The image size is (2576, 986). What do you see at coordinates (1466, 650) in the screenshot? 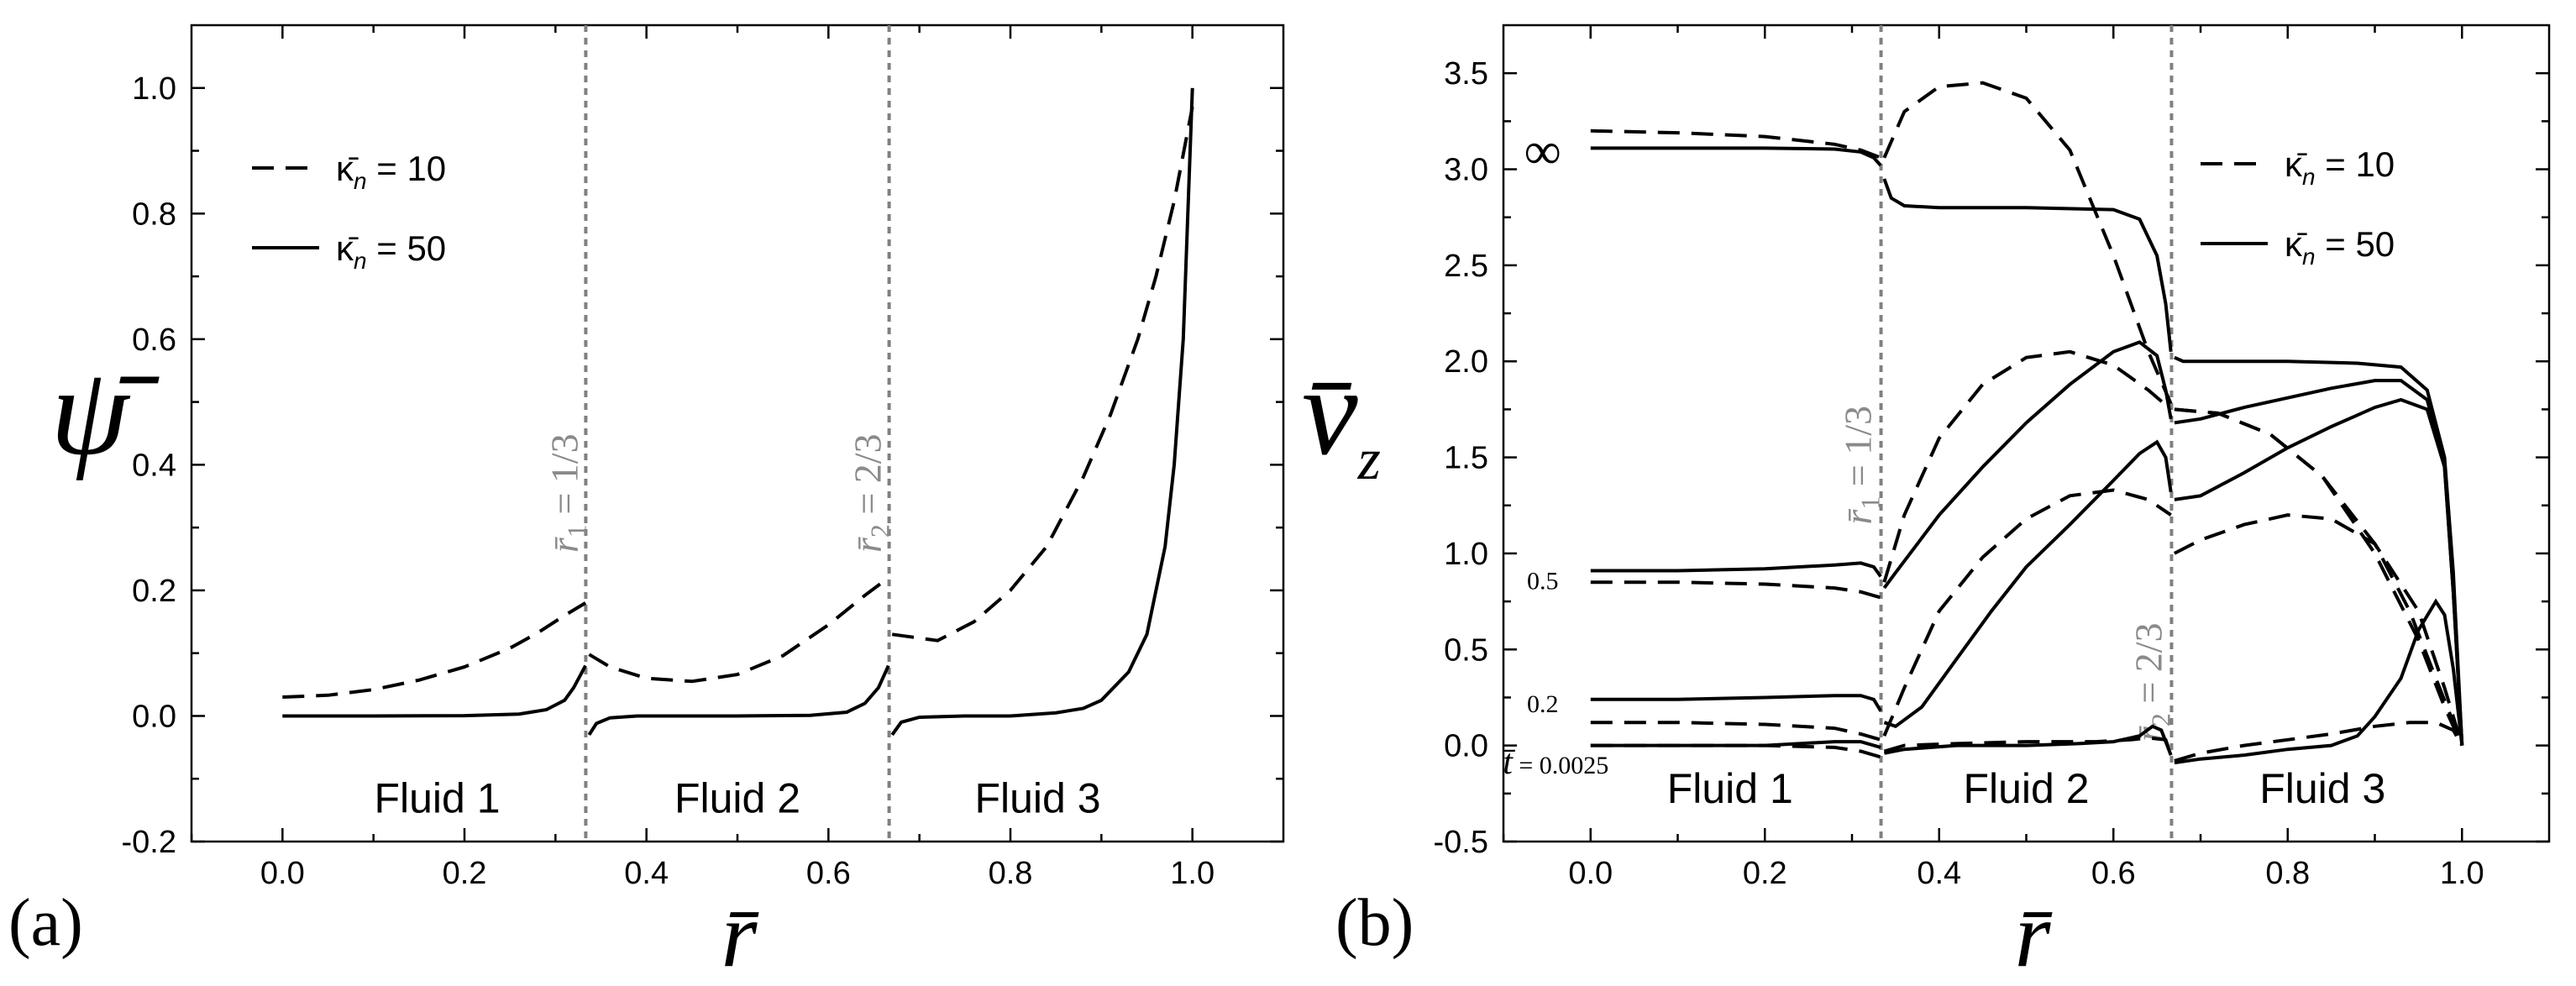
I see `y-tick-label: 0.5` at bounding box center [1466, 650].